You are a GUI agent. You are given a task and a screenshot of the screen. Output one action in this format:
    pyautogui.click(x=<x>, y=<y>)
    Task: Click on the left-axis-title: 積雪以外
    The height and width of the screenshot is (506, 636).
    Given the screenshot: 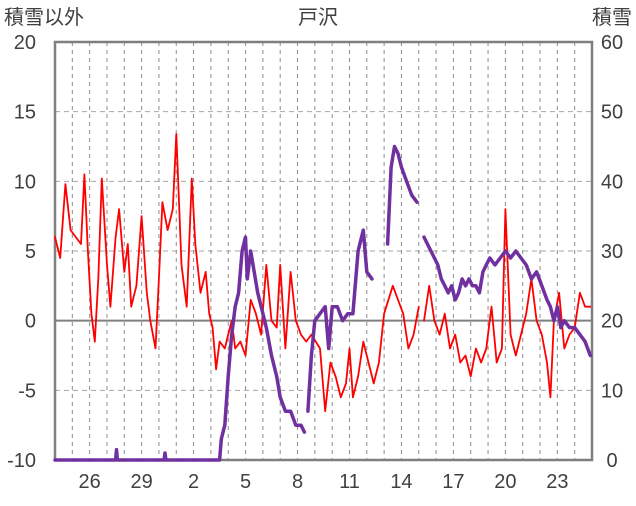 What is the action you would take?
    pyautogui.click(x=44, y=17)
    